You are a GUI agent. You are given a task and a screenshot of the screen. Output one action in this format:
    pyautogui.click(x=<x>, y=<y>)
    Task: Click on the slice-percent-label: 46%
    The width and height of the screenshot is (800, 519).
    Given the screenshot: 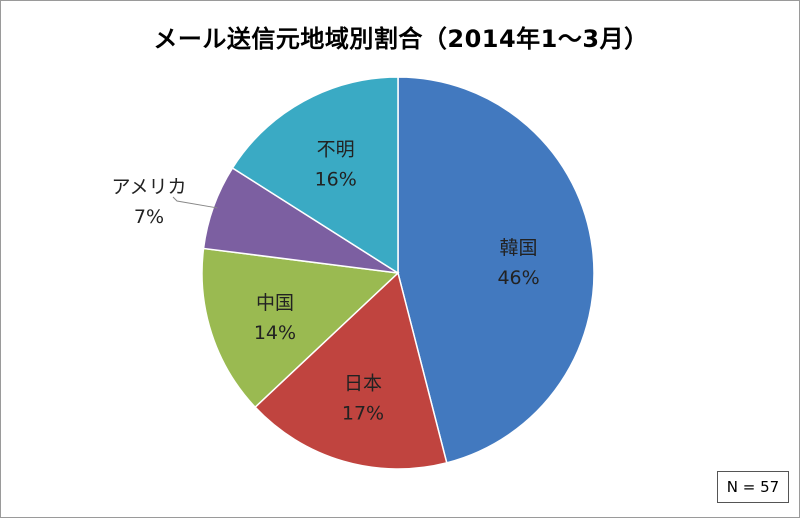 What is the action you would take?
    pyautogui.click(x=518, y=278)
    